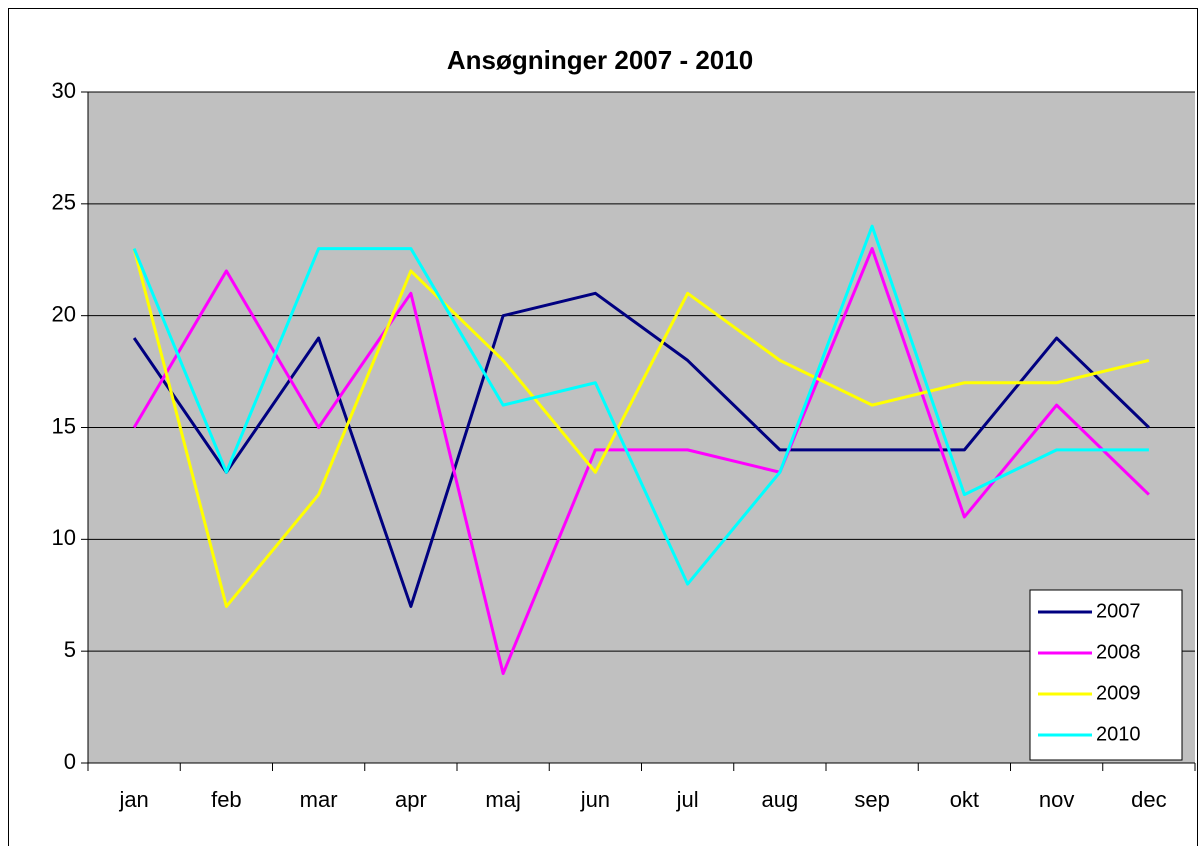  What do you see at coordinates (502, 799) in the screenshot?
I see `x-tick-label: maj` at bounding box center [502, 799].